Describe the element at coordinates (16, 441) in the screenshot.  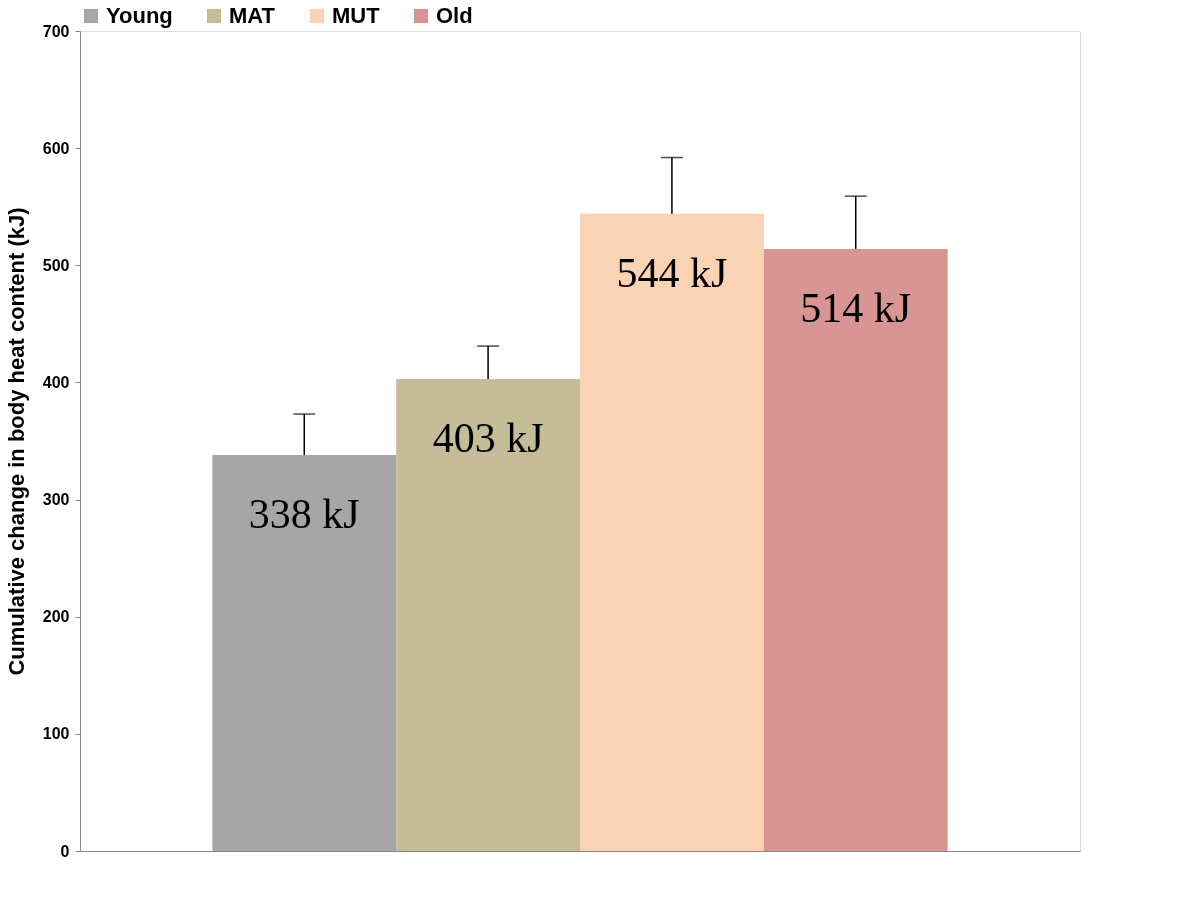
I see `y-axis-title: Cumulative change in body heat content (kJ)` at that location.